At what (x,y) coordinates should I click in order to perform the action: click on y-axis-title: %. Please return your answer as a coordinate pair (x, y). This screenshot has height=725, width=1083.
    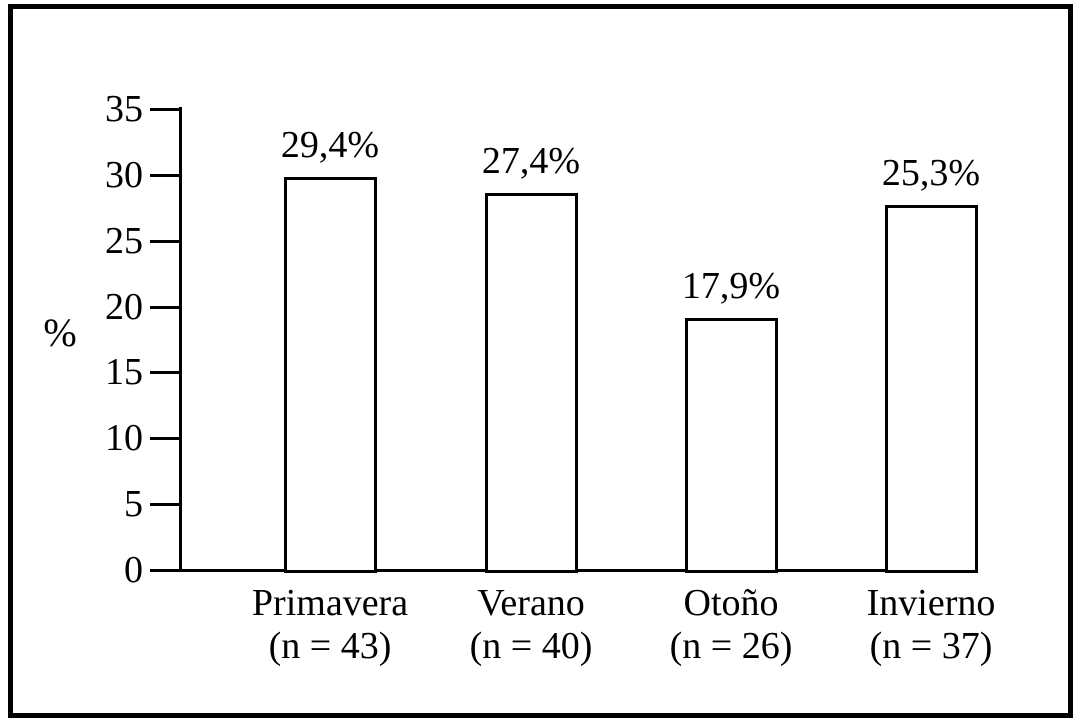
    Looking at the image, I should click on (60, 332).